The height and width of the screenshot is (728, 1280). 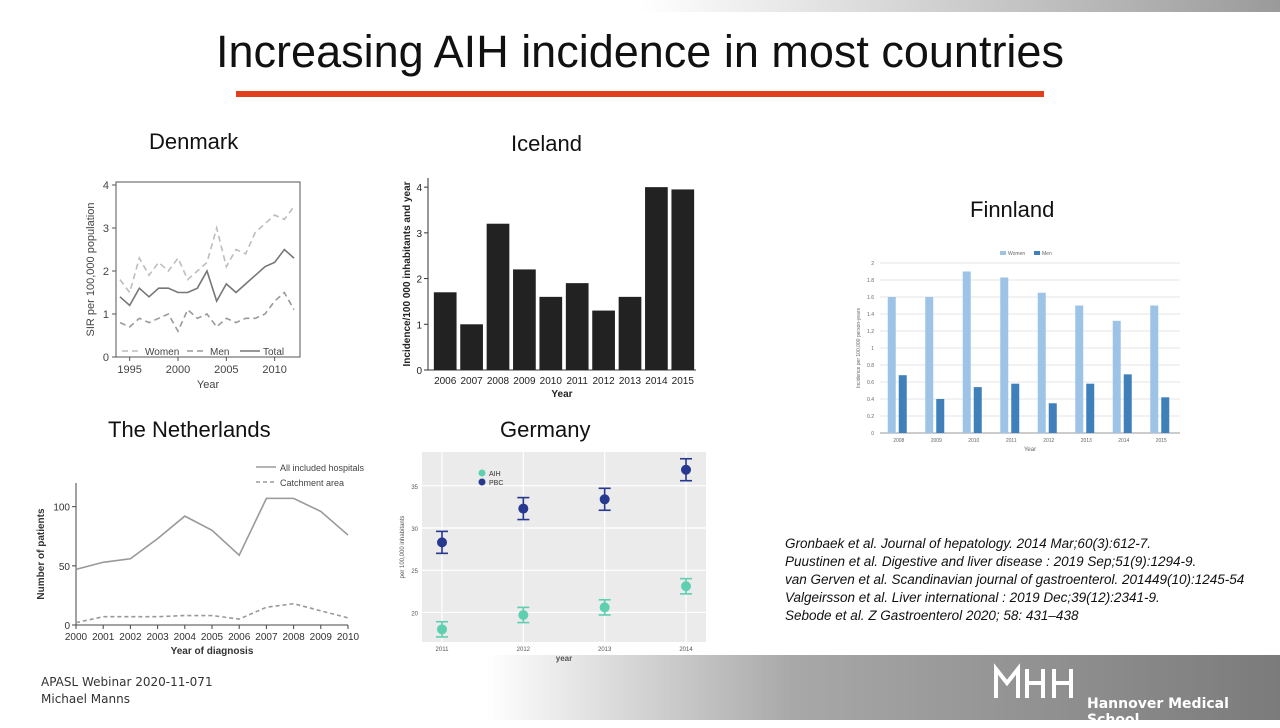 What do you see at coordinates (1047, 254) in the screenshot?
I see `legend-label: Men` at bounding box center [1047, 254].